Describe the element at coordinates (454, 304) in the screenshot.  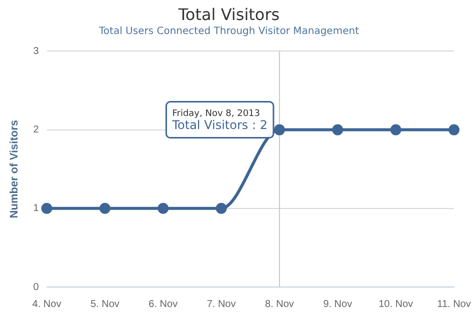
I see `x-tick-label: 11. Nov` at that location.